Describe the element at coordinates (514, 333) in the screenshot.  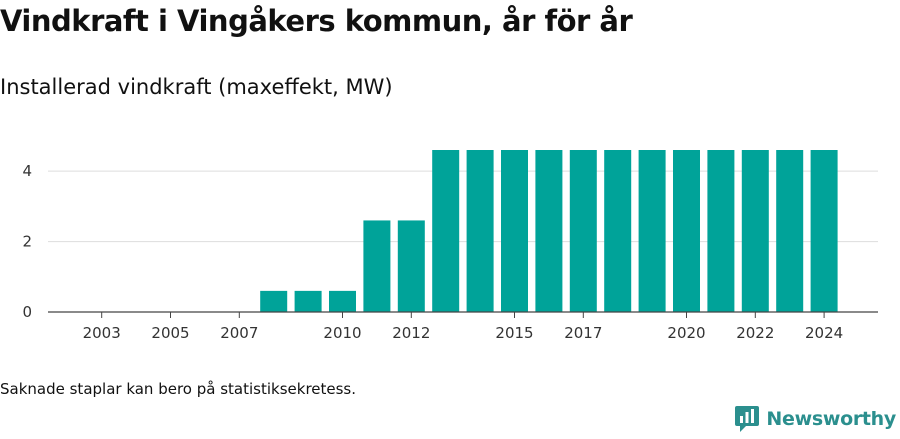
I see `x-tick-label: 2015` at that location.